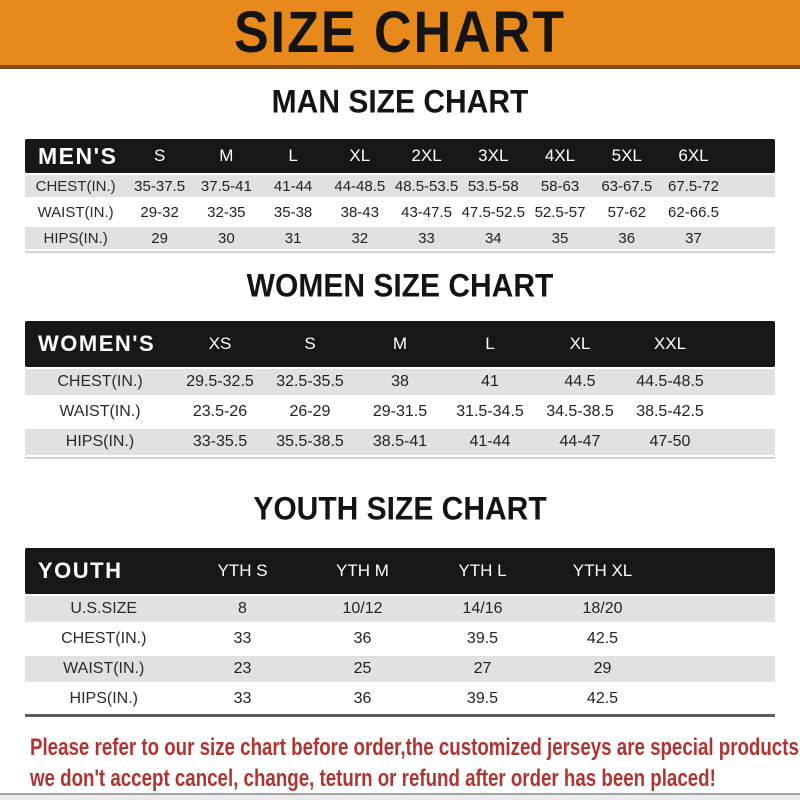  I want to click on value-cell: 23.5-26, so click(220, 411).